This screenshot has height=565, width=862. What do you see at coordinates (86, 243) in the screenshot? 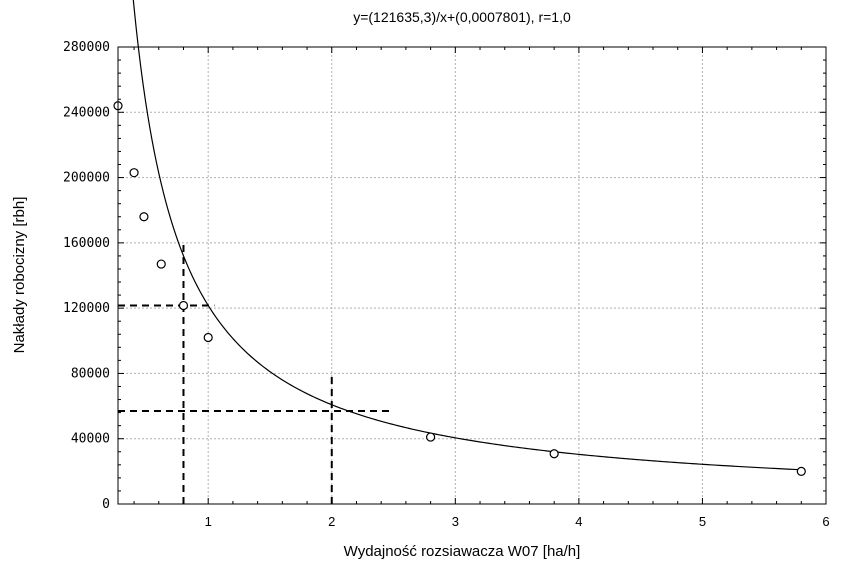
I see `y-tick-label: 160000` at bounding box center [86, 243].